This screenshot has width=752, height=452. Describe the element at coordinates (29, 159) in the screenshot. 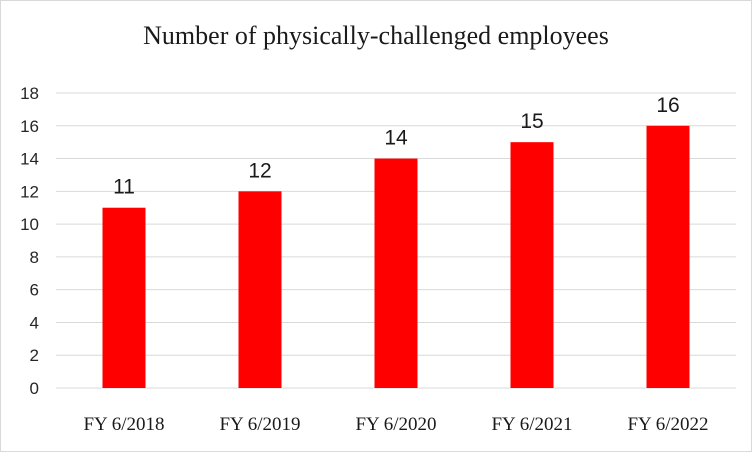

I see `y-tick-label: 14` at that location.